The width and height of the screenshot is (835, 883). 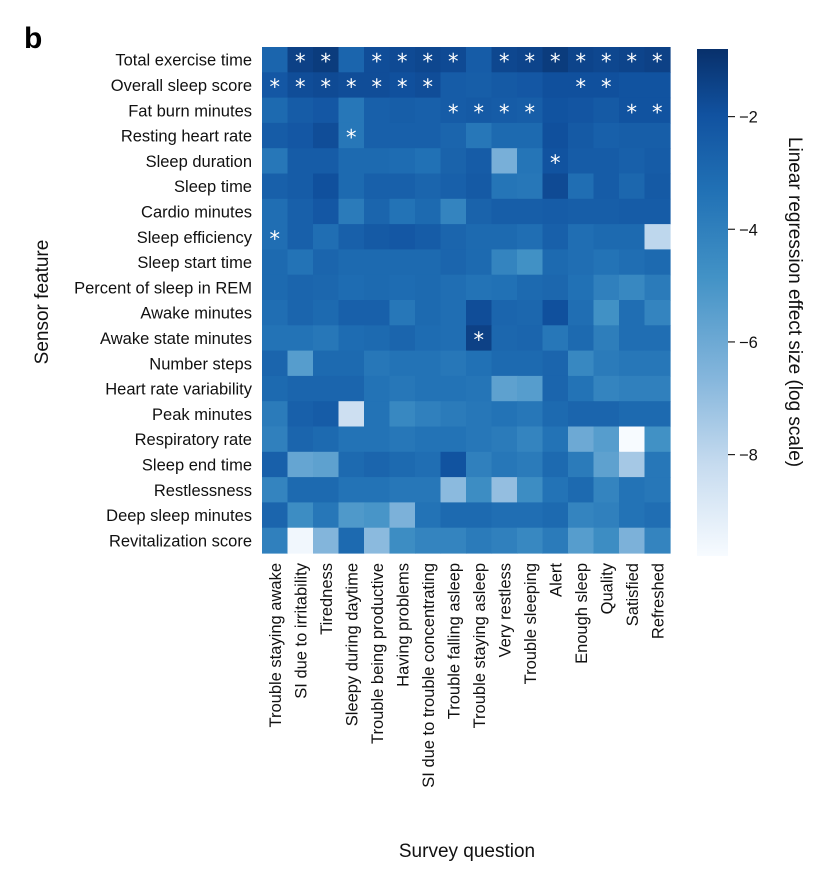 What do you see at coordinates (607, 588) in the screenshot?
I see `column-label: Quality` at bounding box center [607, 588].